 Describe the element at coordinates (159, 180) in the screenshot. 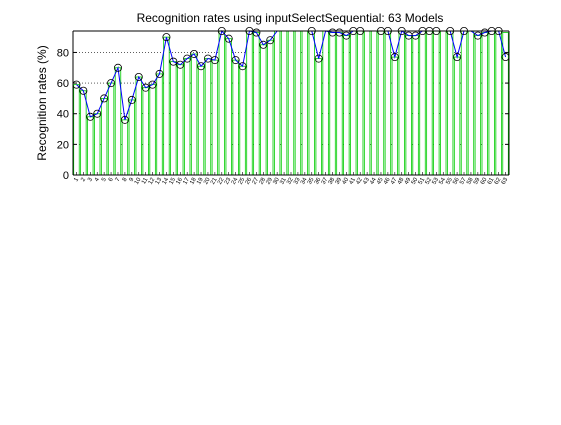

I see `x-tick-label: 13` at that location.